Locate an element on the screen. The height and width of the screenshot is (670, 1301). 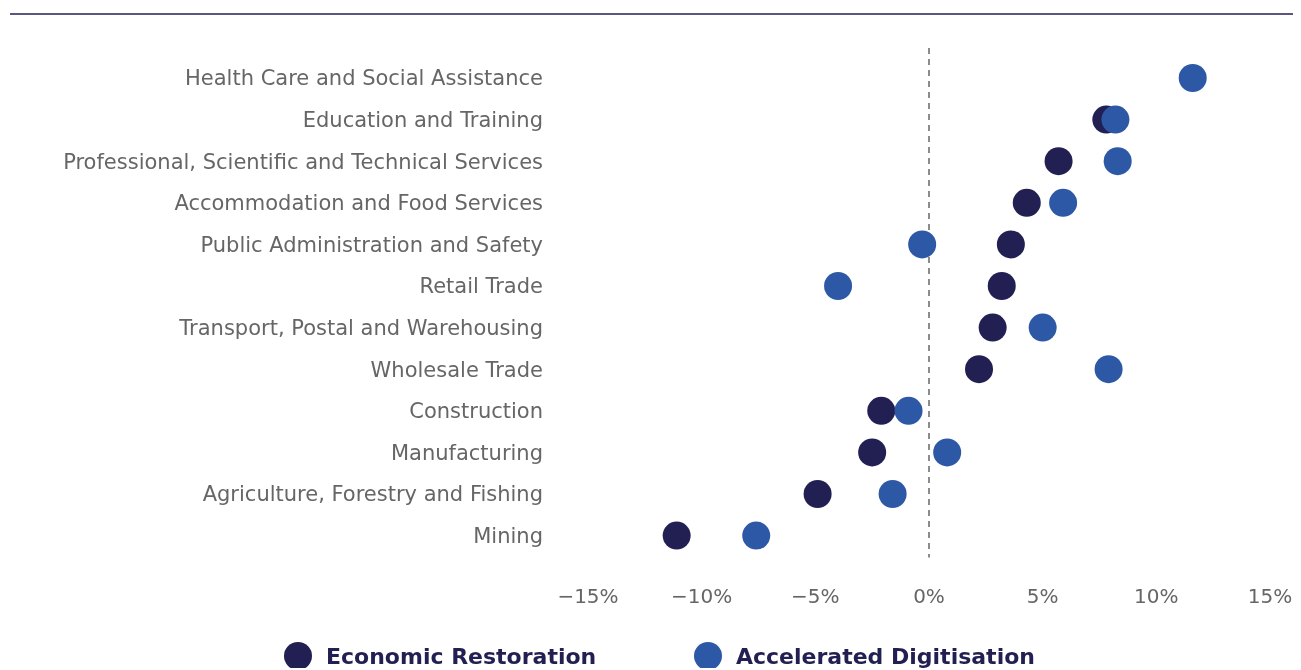
x-tick-label: −10% is located at coordinates (702, 595).